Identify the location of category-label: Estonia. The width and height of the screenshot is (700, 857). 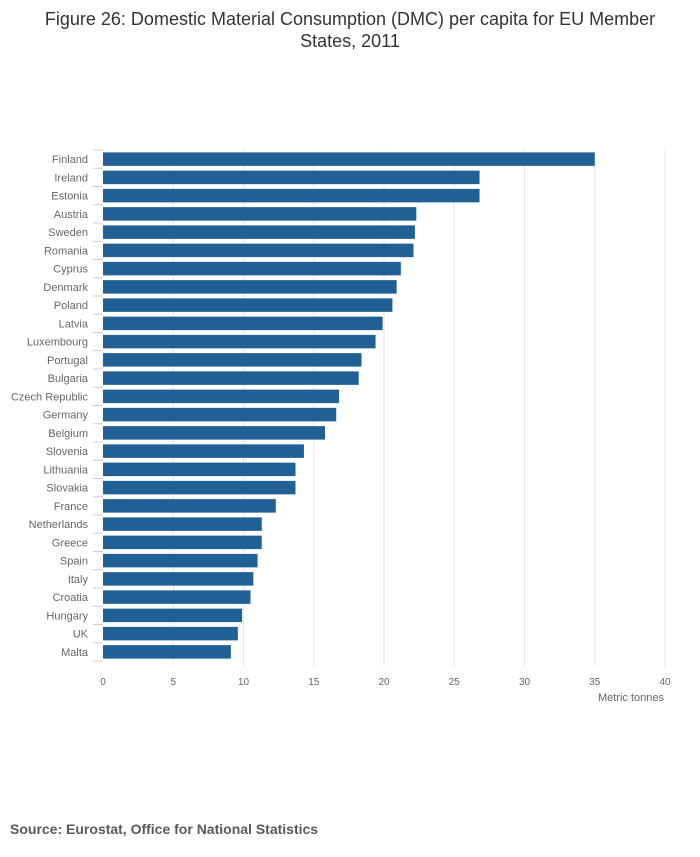
(70, 197).